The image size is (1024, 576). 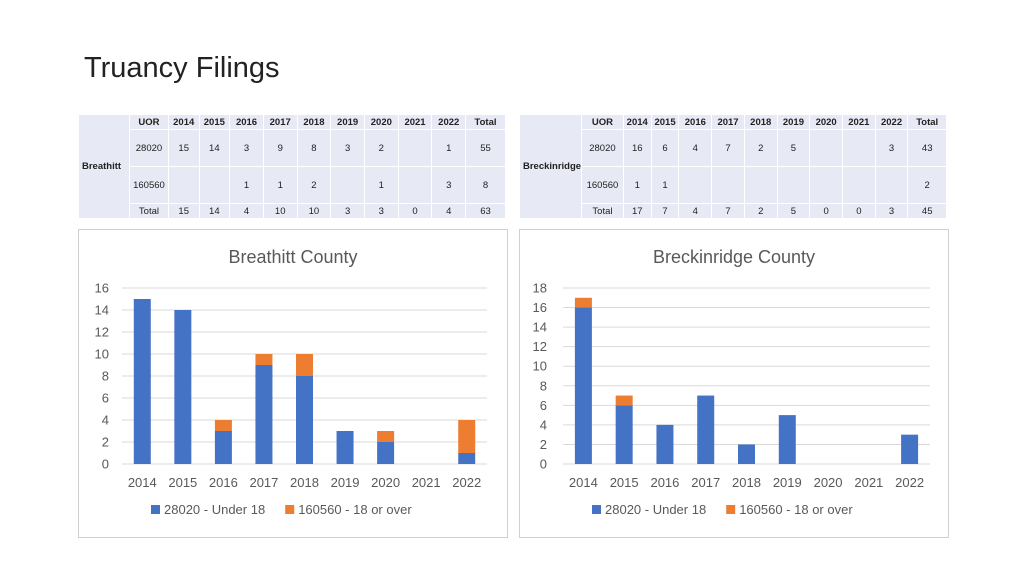 What do you see at coordinates (624, 482) in the screenshot?
I see `x-tick-label: 2015` at bounding box center [624, 482].